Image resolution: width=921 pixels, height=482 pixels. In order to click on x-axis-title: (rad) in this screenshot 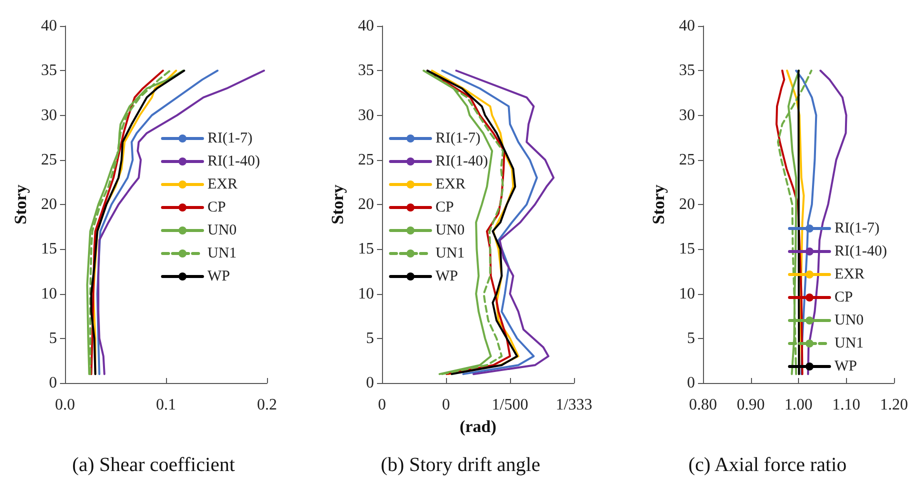, I will do `click(478, 426)`.